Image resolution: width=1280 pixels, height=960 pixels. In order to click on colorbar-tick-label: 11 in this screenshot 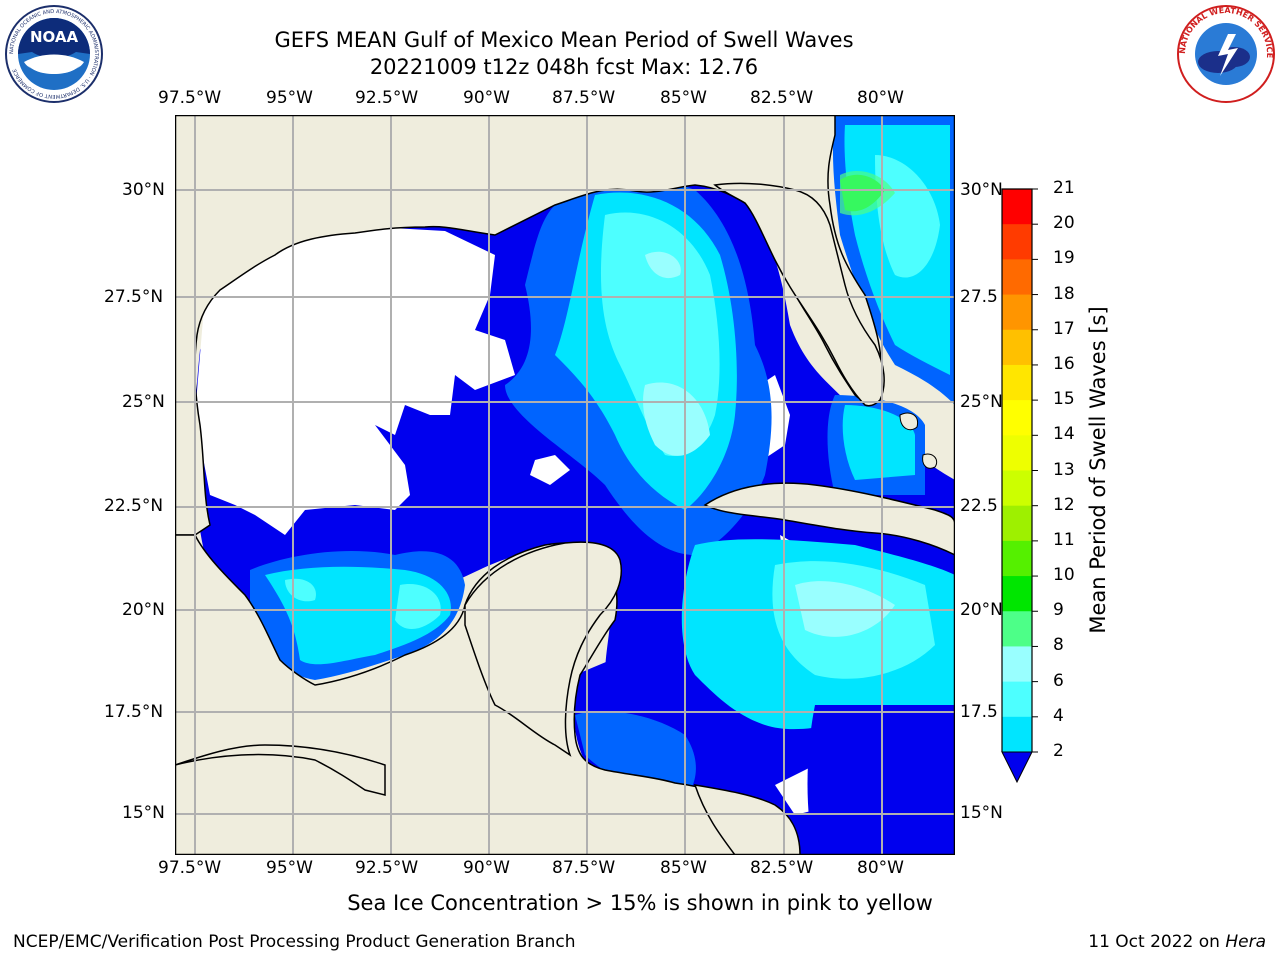, I will do `click(1064, 539)`.